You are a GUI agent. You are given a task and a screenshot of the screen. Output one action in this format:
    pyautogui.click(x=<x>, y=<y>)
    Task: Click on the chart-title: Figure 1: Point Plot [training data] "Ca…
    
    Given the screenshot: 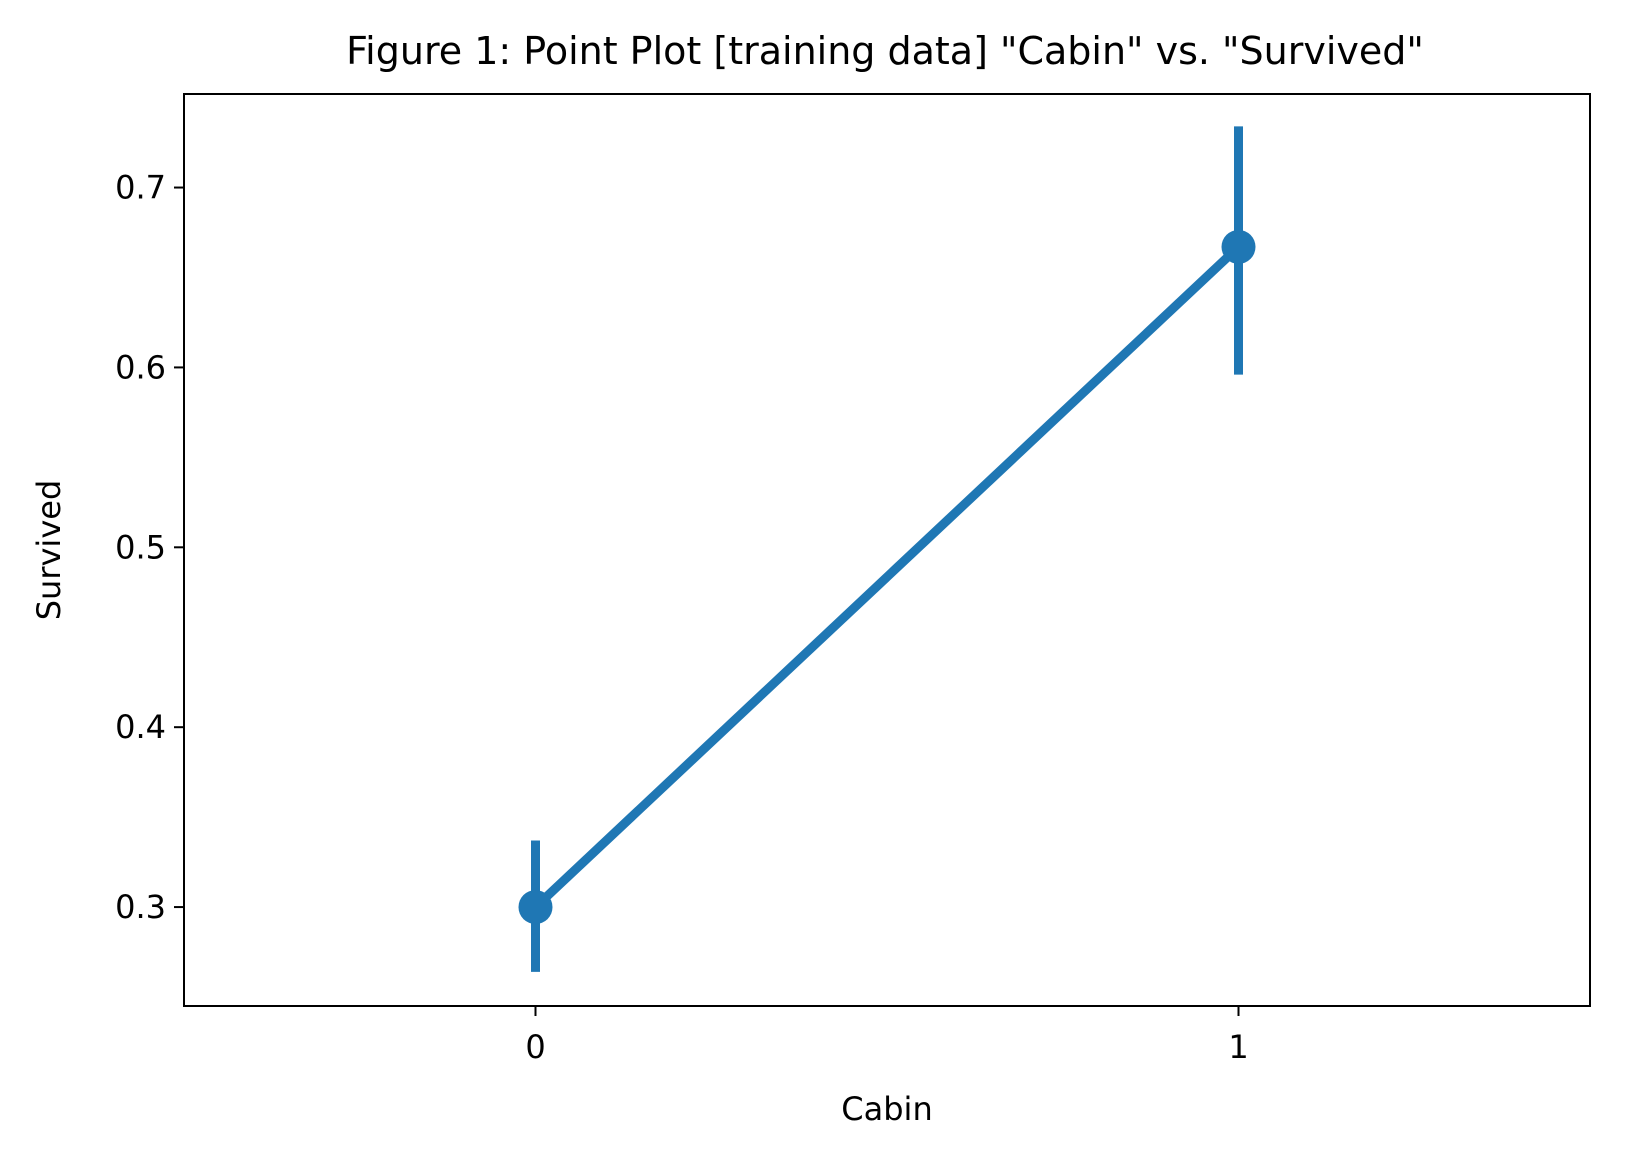 What is the action you would take?
    pyautogui.click(x=885, y=51)
    